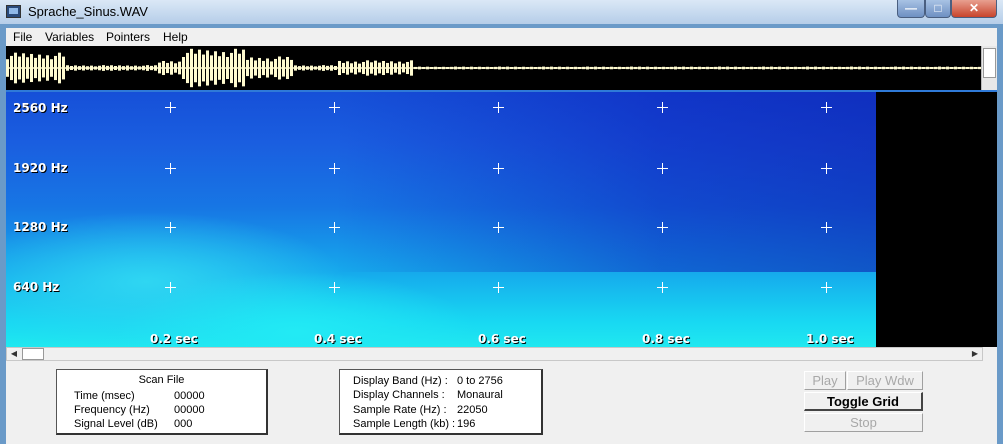 This screenshot has width=1003, height=444. What do you see at coordinates (33, 354) in the screenshot?
I see `horizontal-scroll-thumb` at bounding box center [33, 354].